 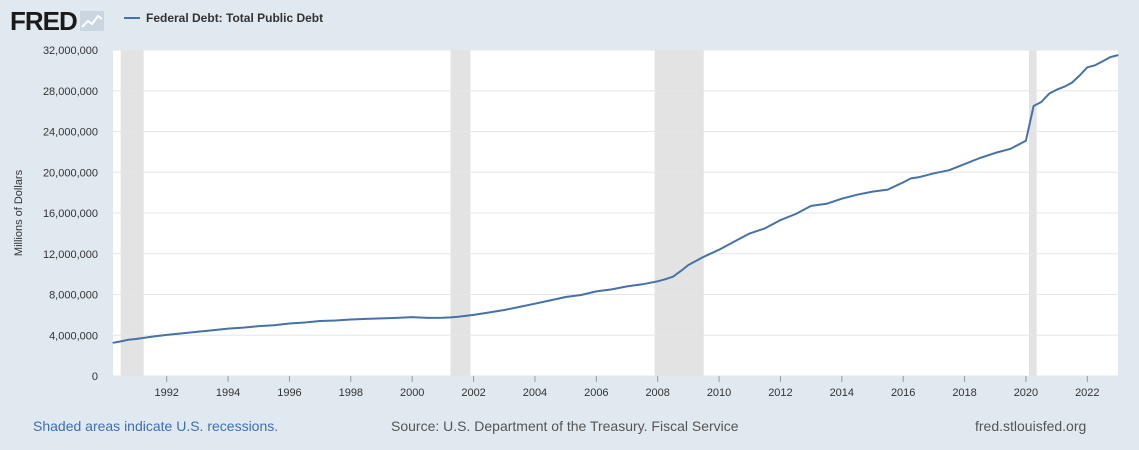 I want to click on x-tick-label: 2000, so click(x=412, y=393).